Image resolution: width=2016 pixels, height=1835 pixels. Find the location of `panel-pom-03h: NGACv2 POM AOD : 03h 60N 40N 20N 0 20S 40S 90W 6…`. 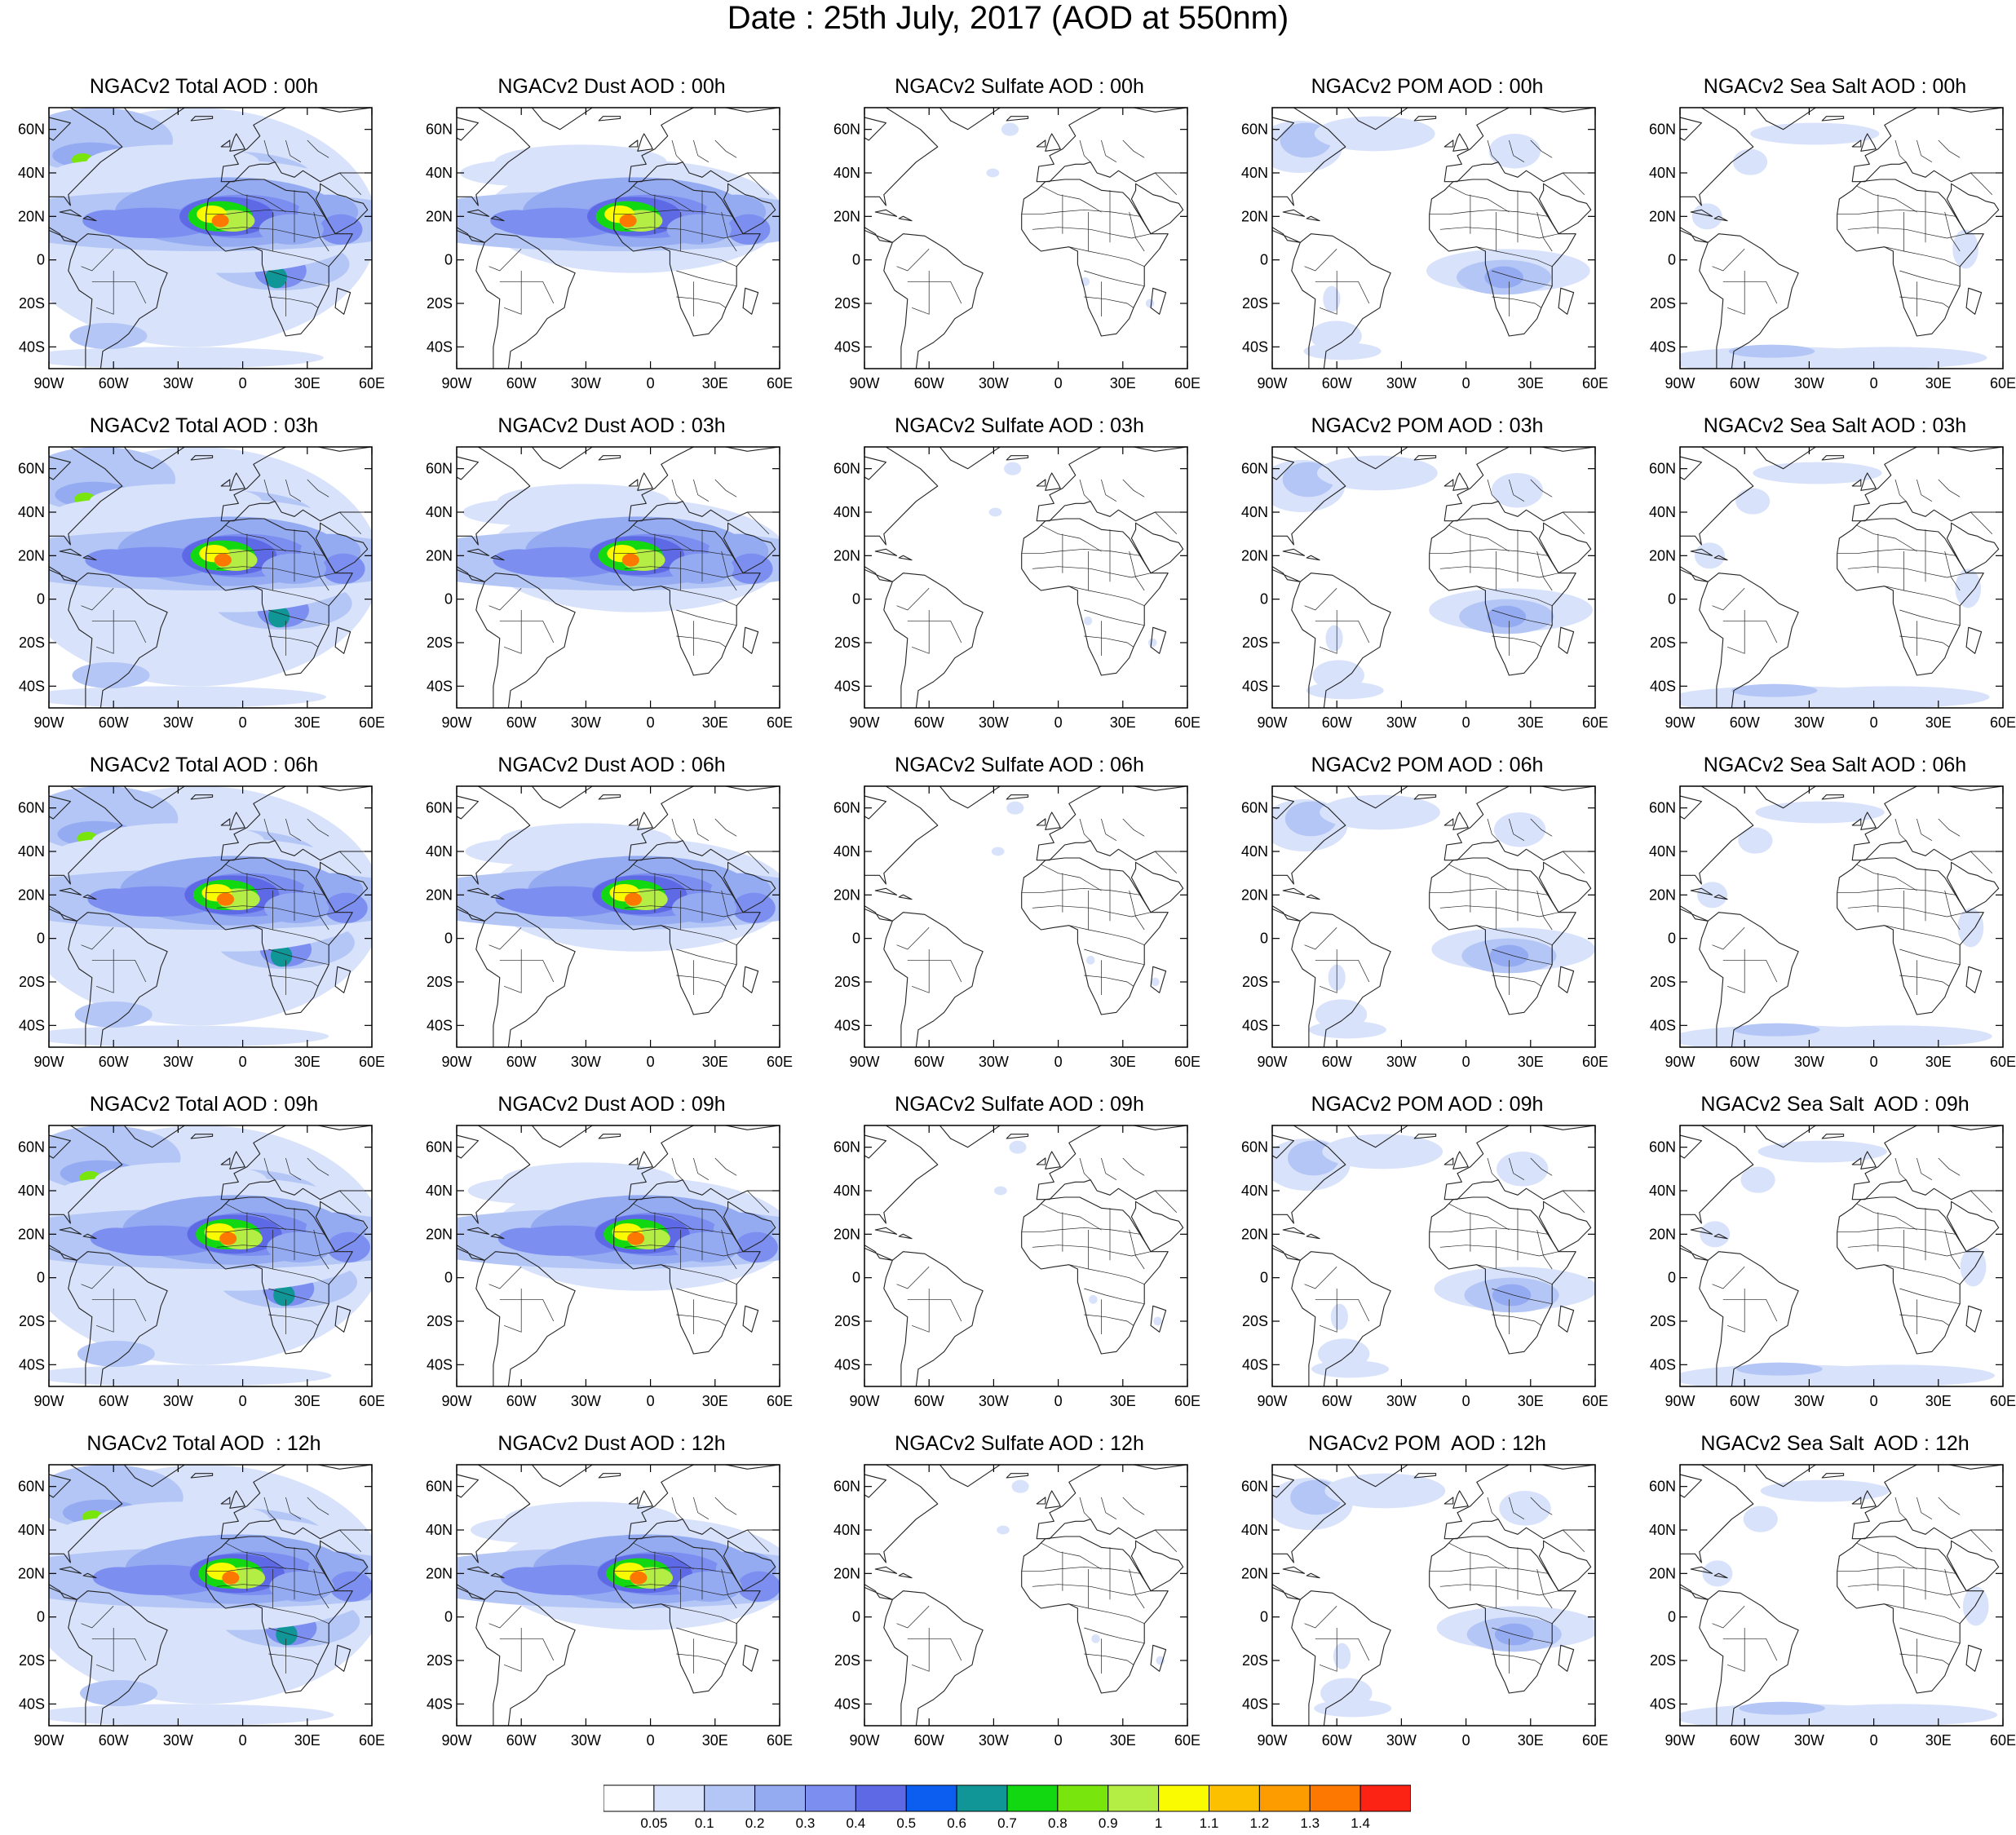

panel-pom-03h: NGACv2 POM AOD : 03h 60N 40N 20N 0 20S 40S 90W 6… is located at coordinates (1427, 585).